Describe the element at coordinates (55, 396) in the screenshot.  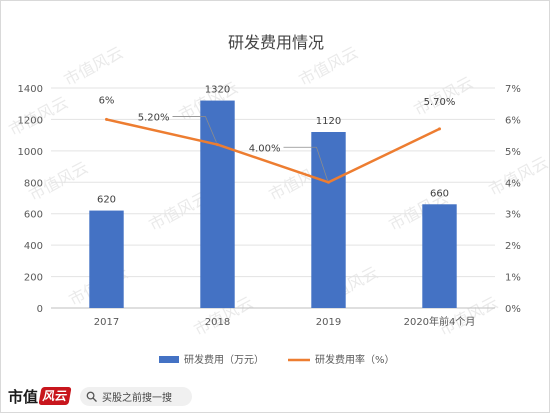
I see `brand-mark: 风云` at that location.